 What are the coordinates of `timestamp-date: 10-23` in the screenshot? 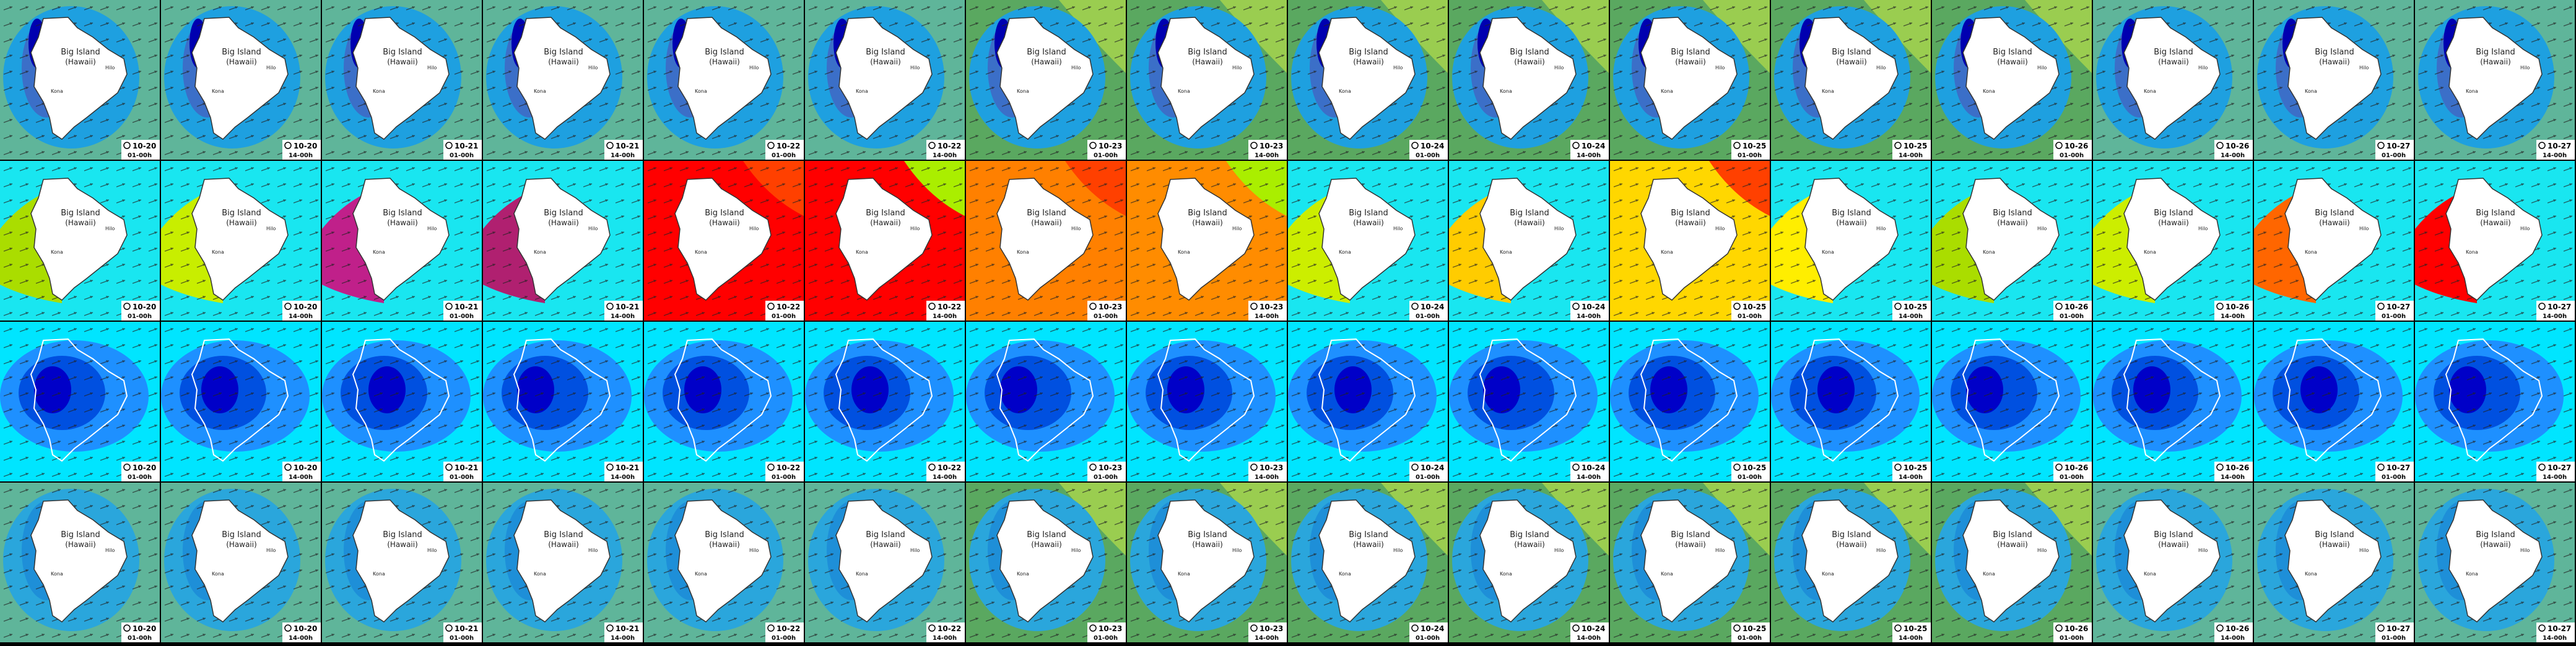 It's located at (1110, 307).